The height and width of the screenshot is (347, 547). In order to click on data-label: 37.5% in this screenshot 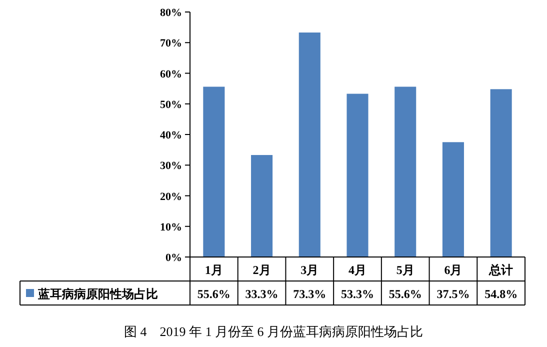, I will do `click(453, 294)`.